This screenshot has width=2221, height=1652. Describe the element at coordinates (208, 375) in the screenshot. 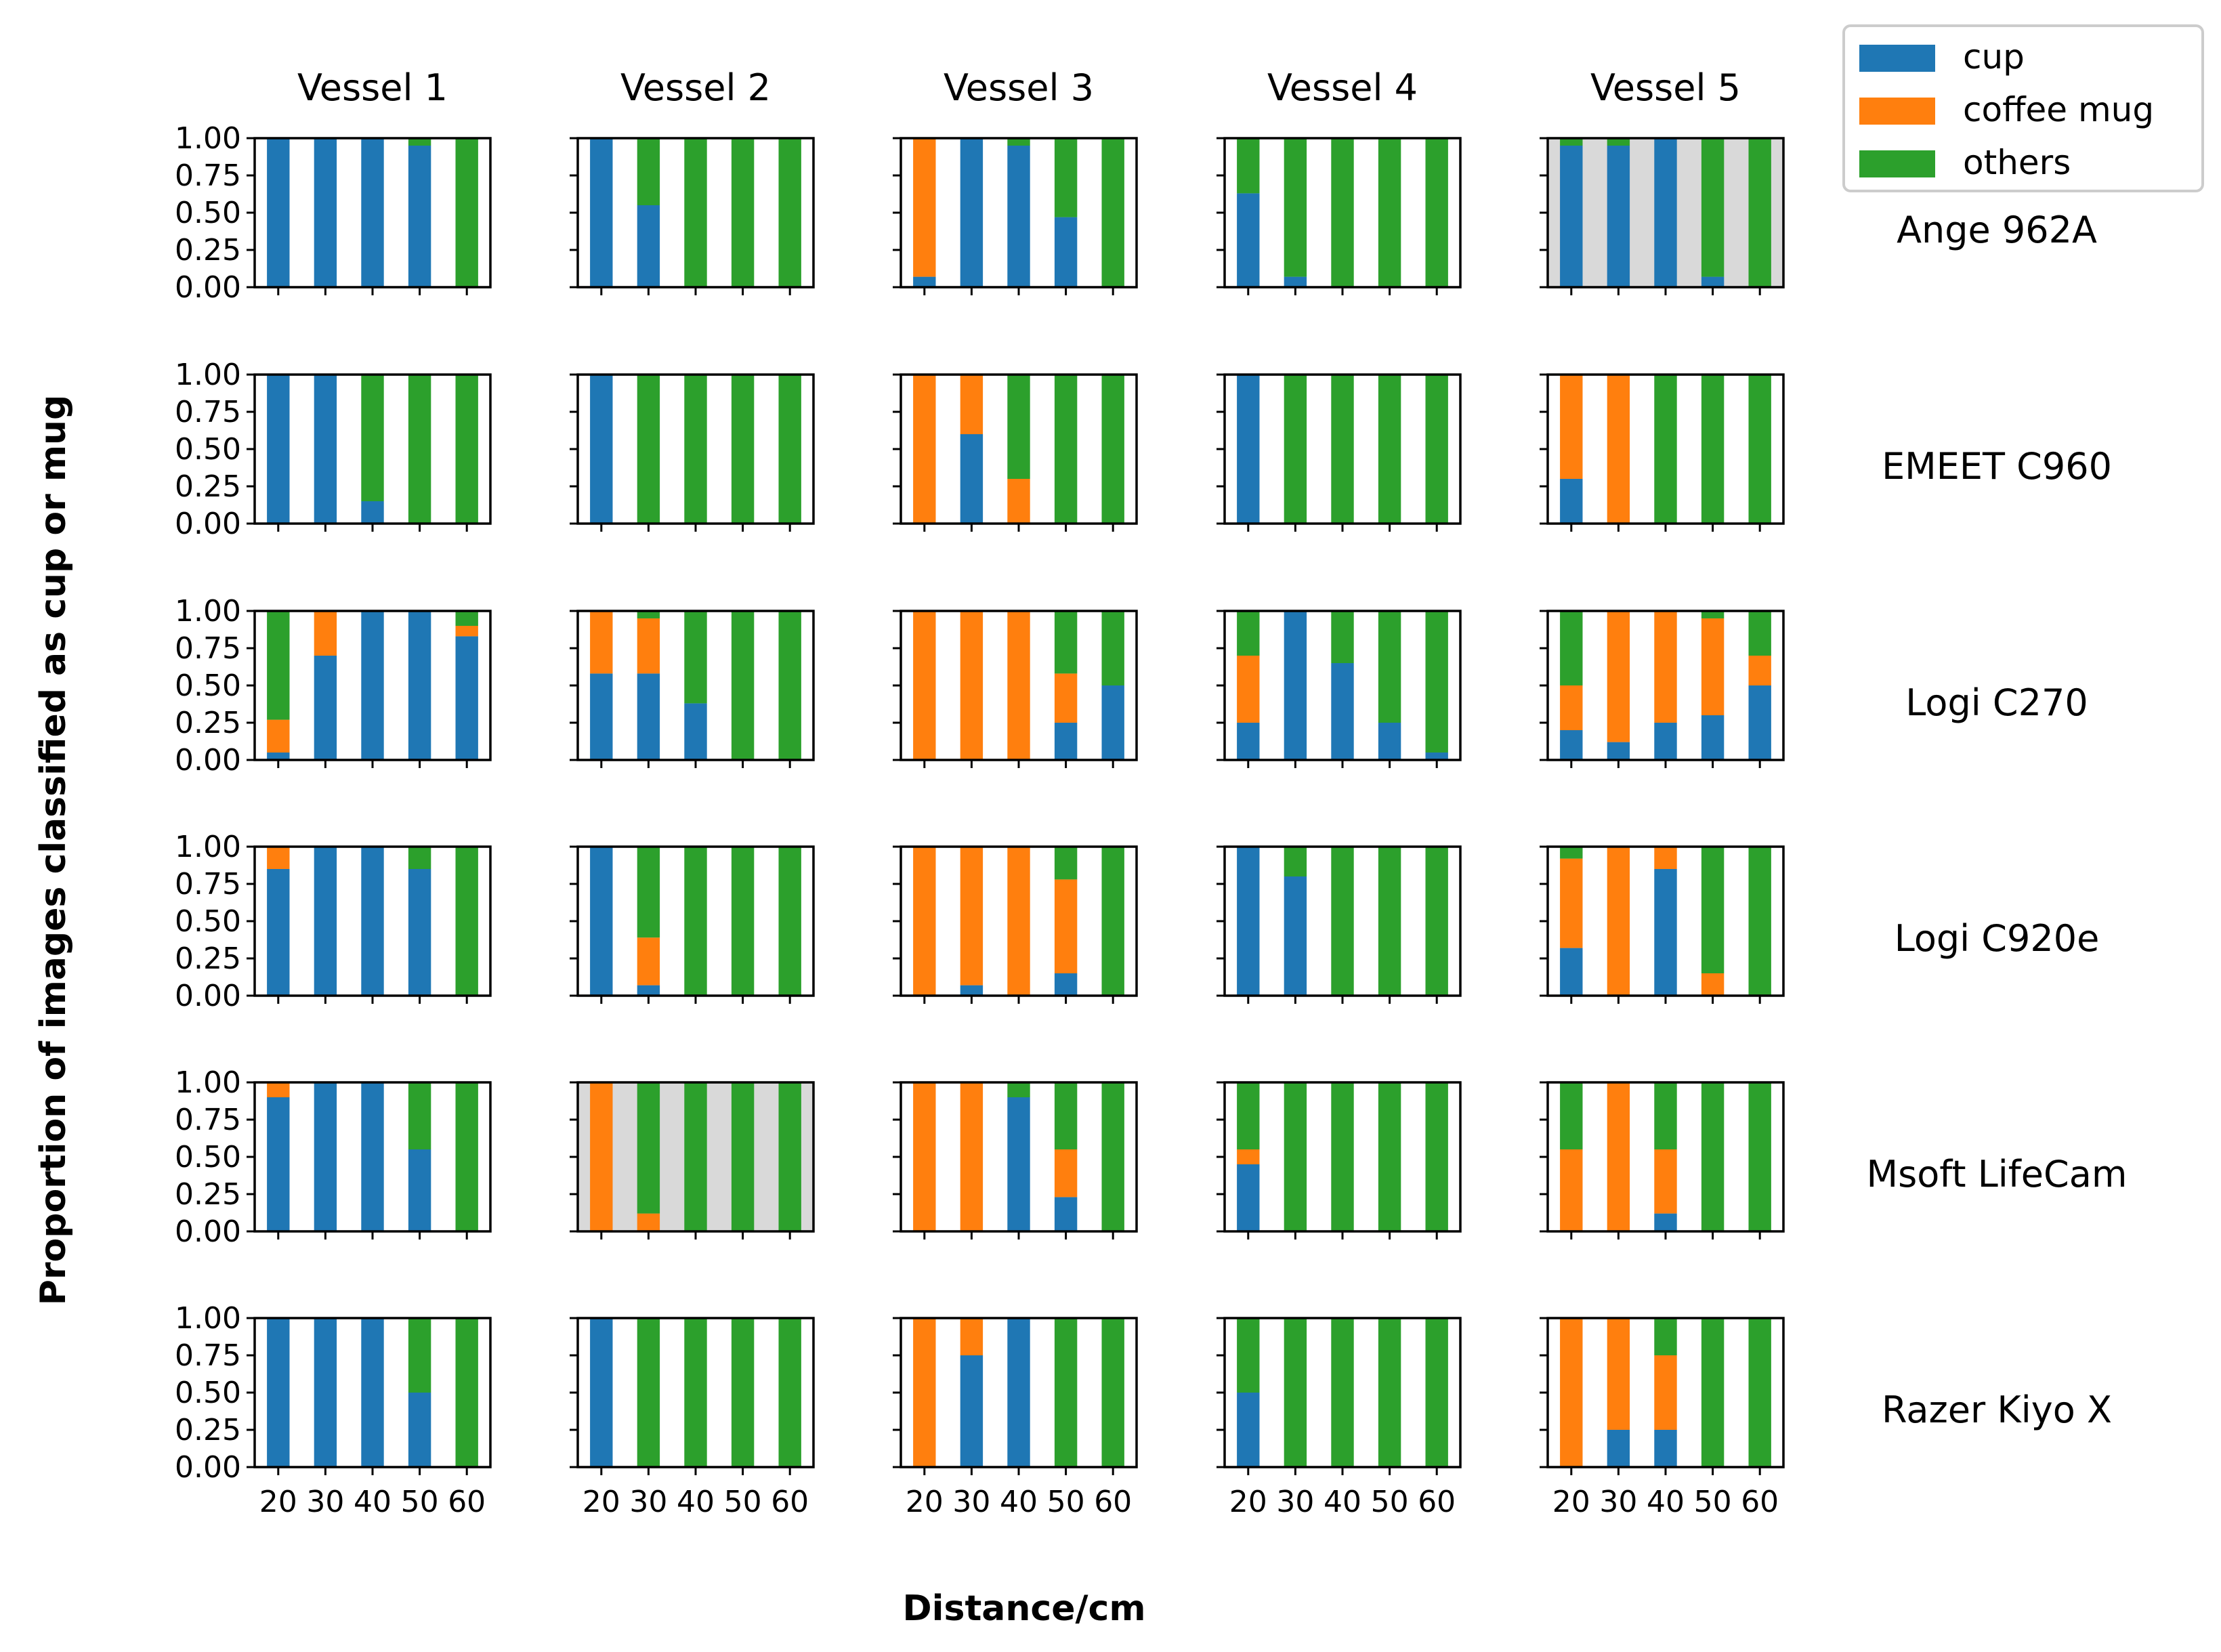

I see `y-tick-label: 1.00` at that location.